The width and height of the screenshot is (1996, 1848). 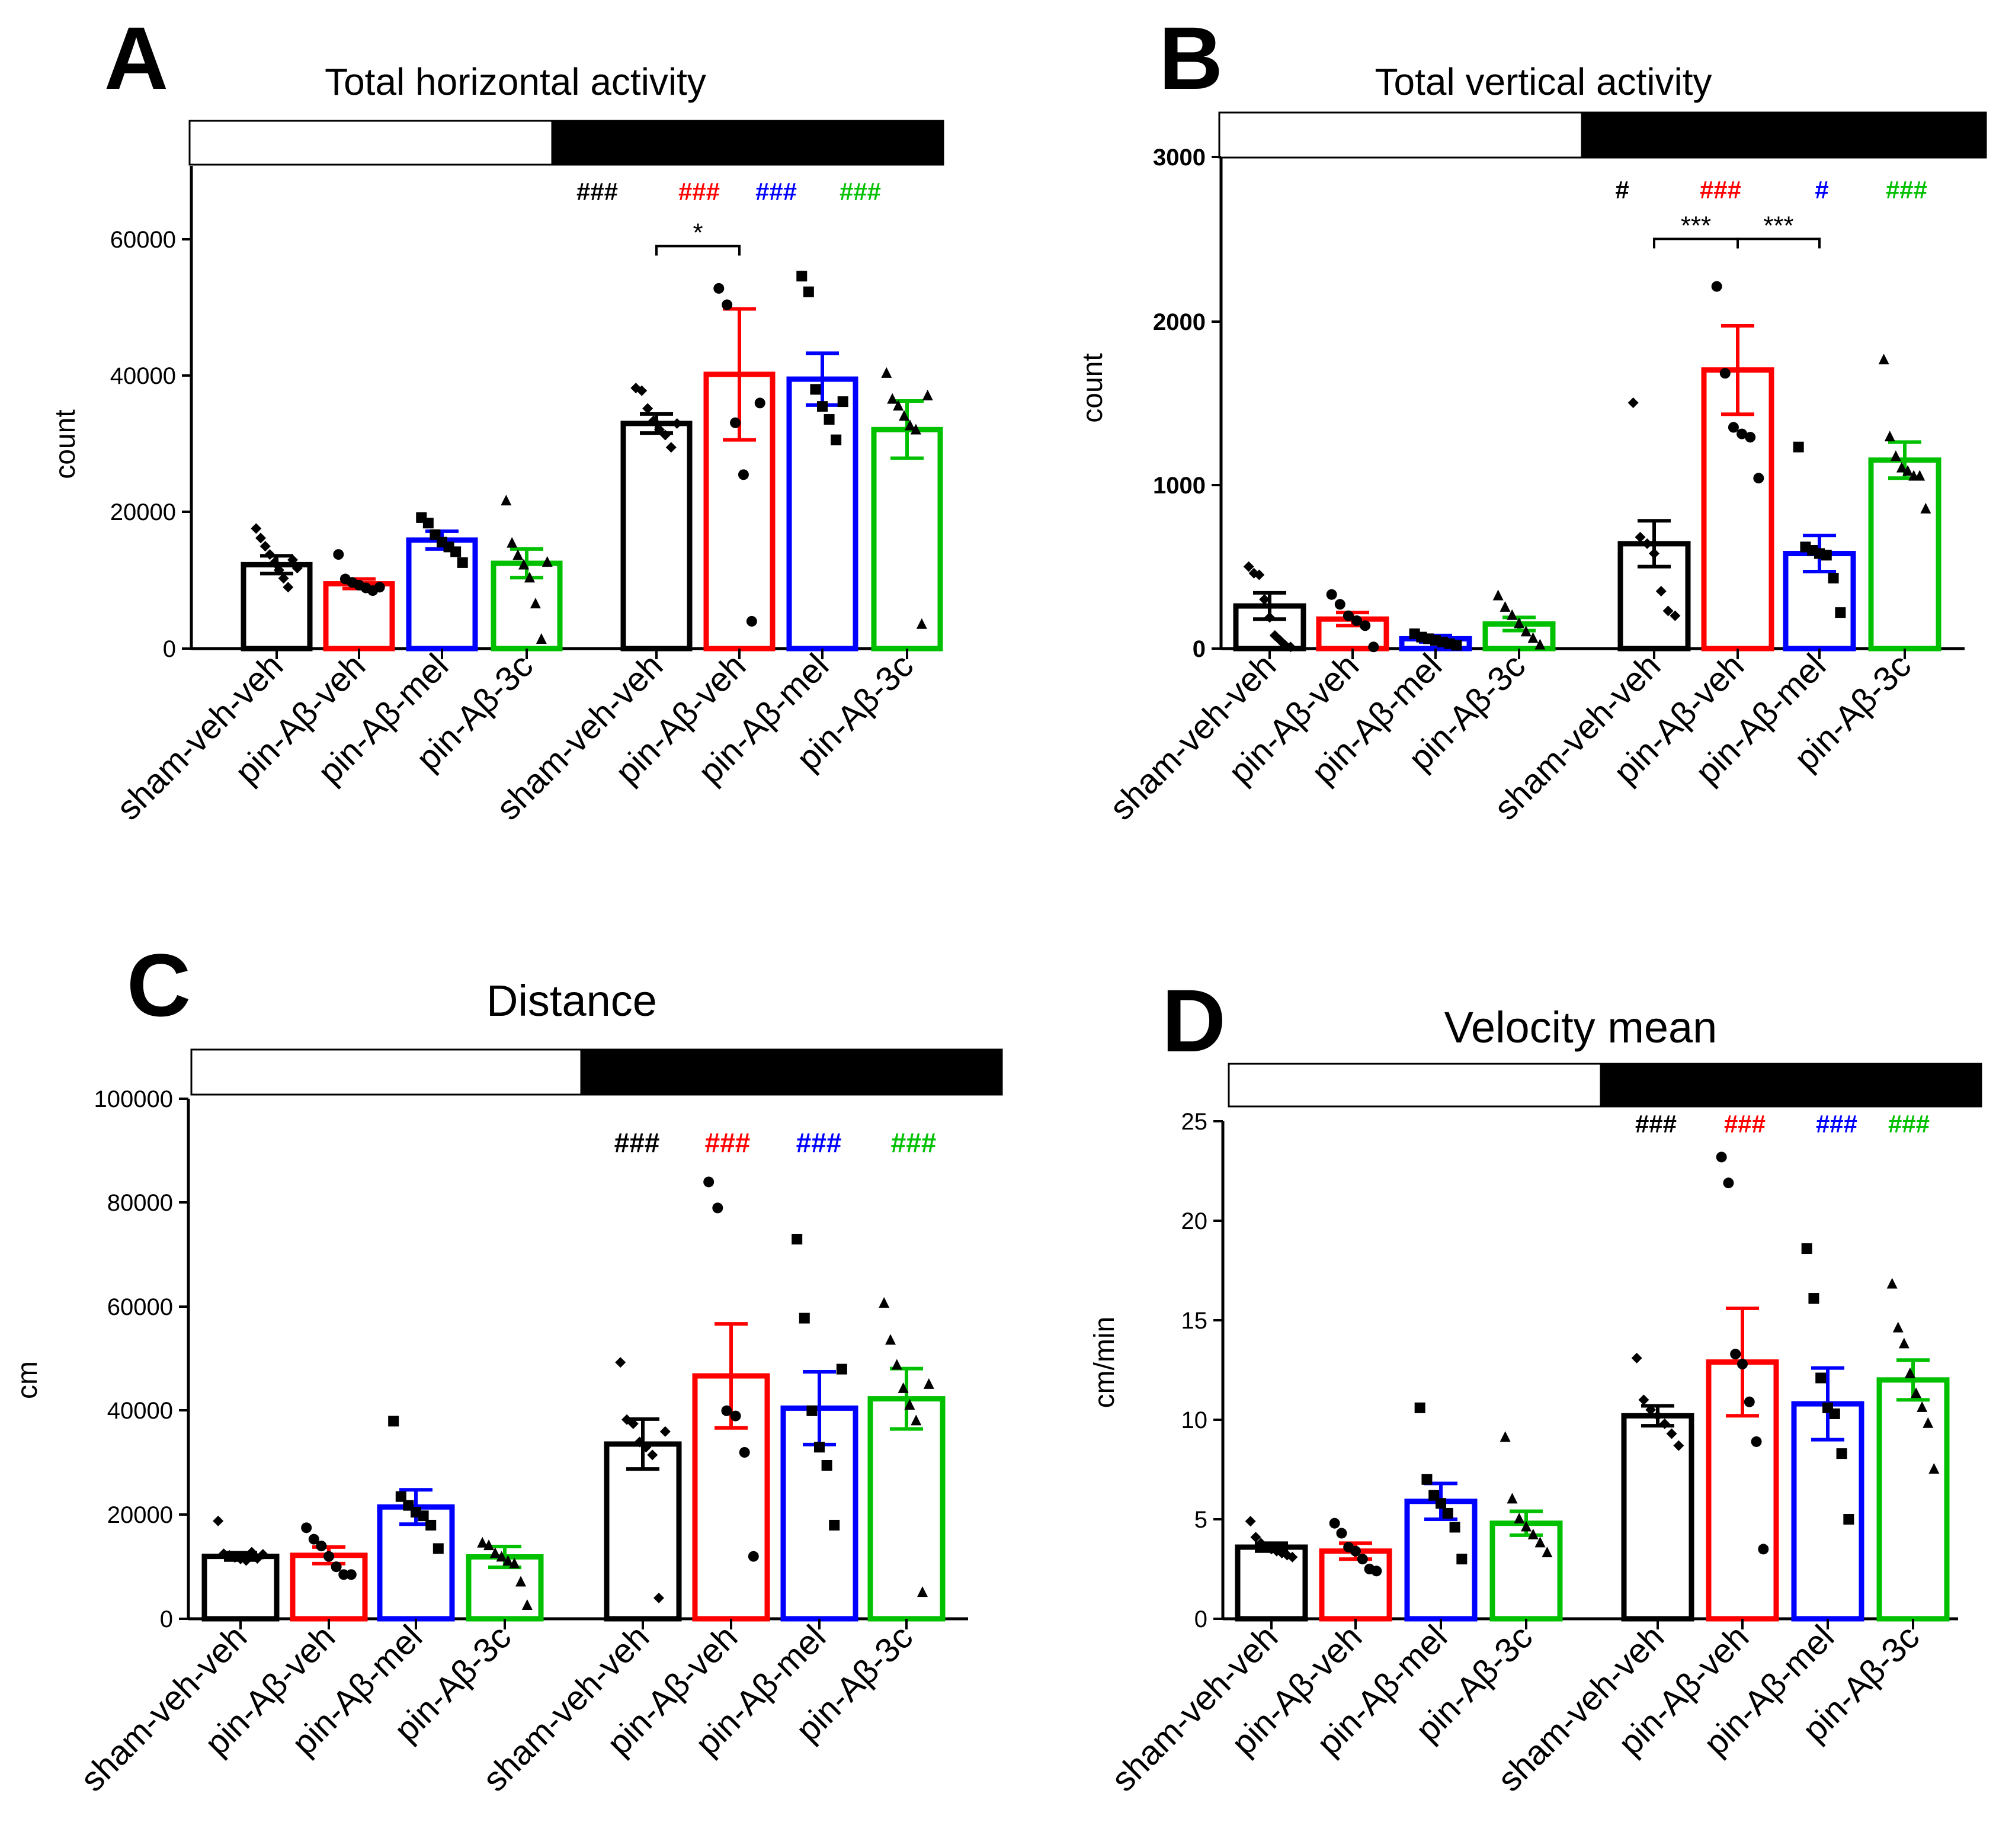 What do you see at coordinates (133, 1099) in the screenshot?
I see `y-tick-label: 100000` at bounding box center [133, 1099].